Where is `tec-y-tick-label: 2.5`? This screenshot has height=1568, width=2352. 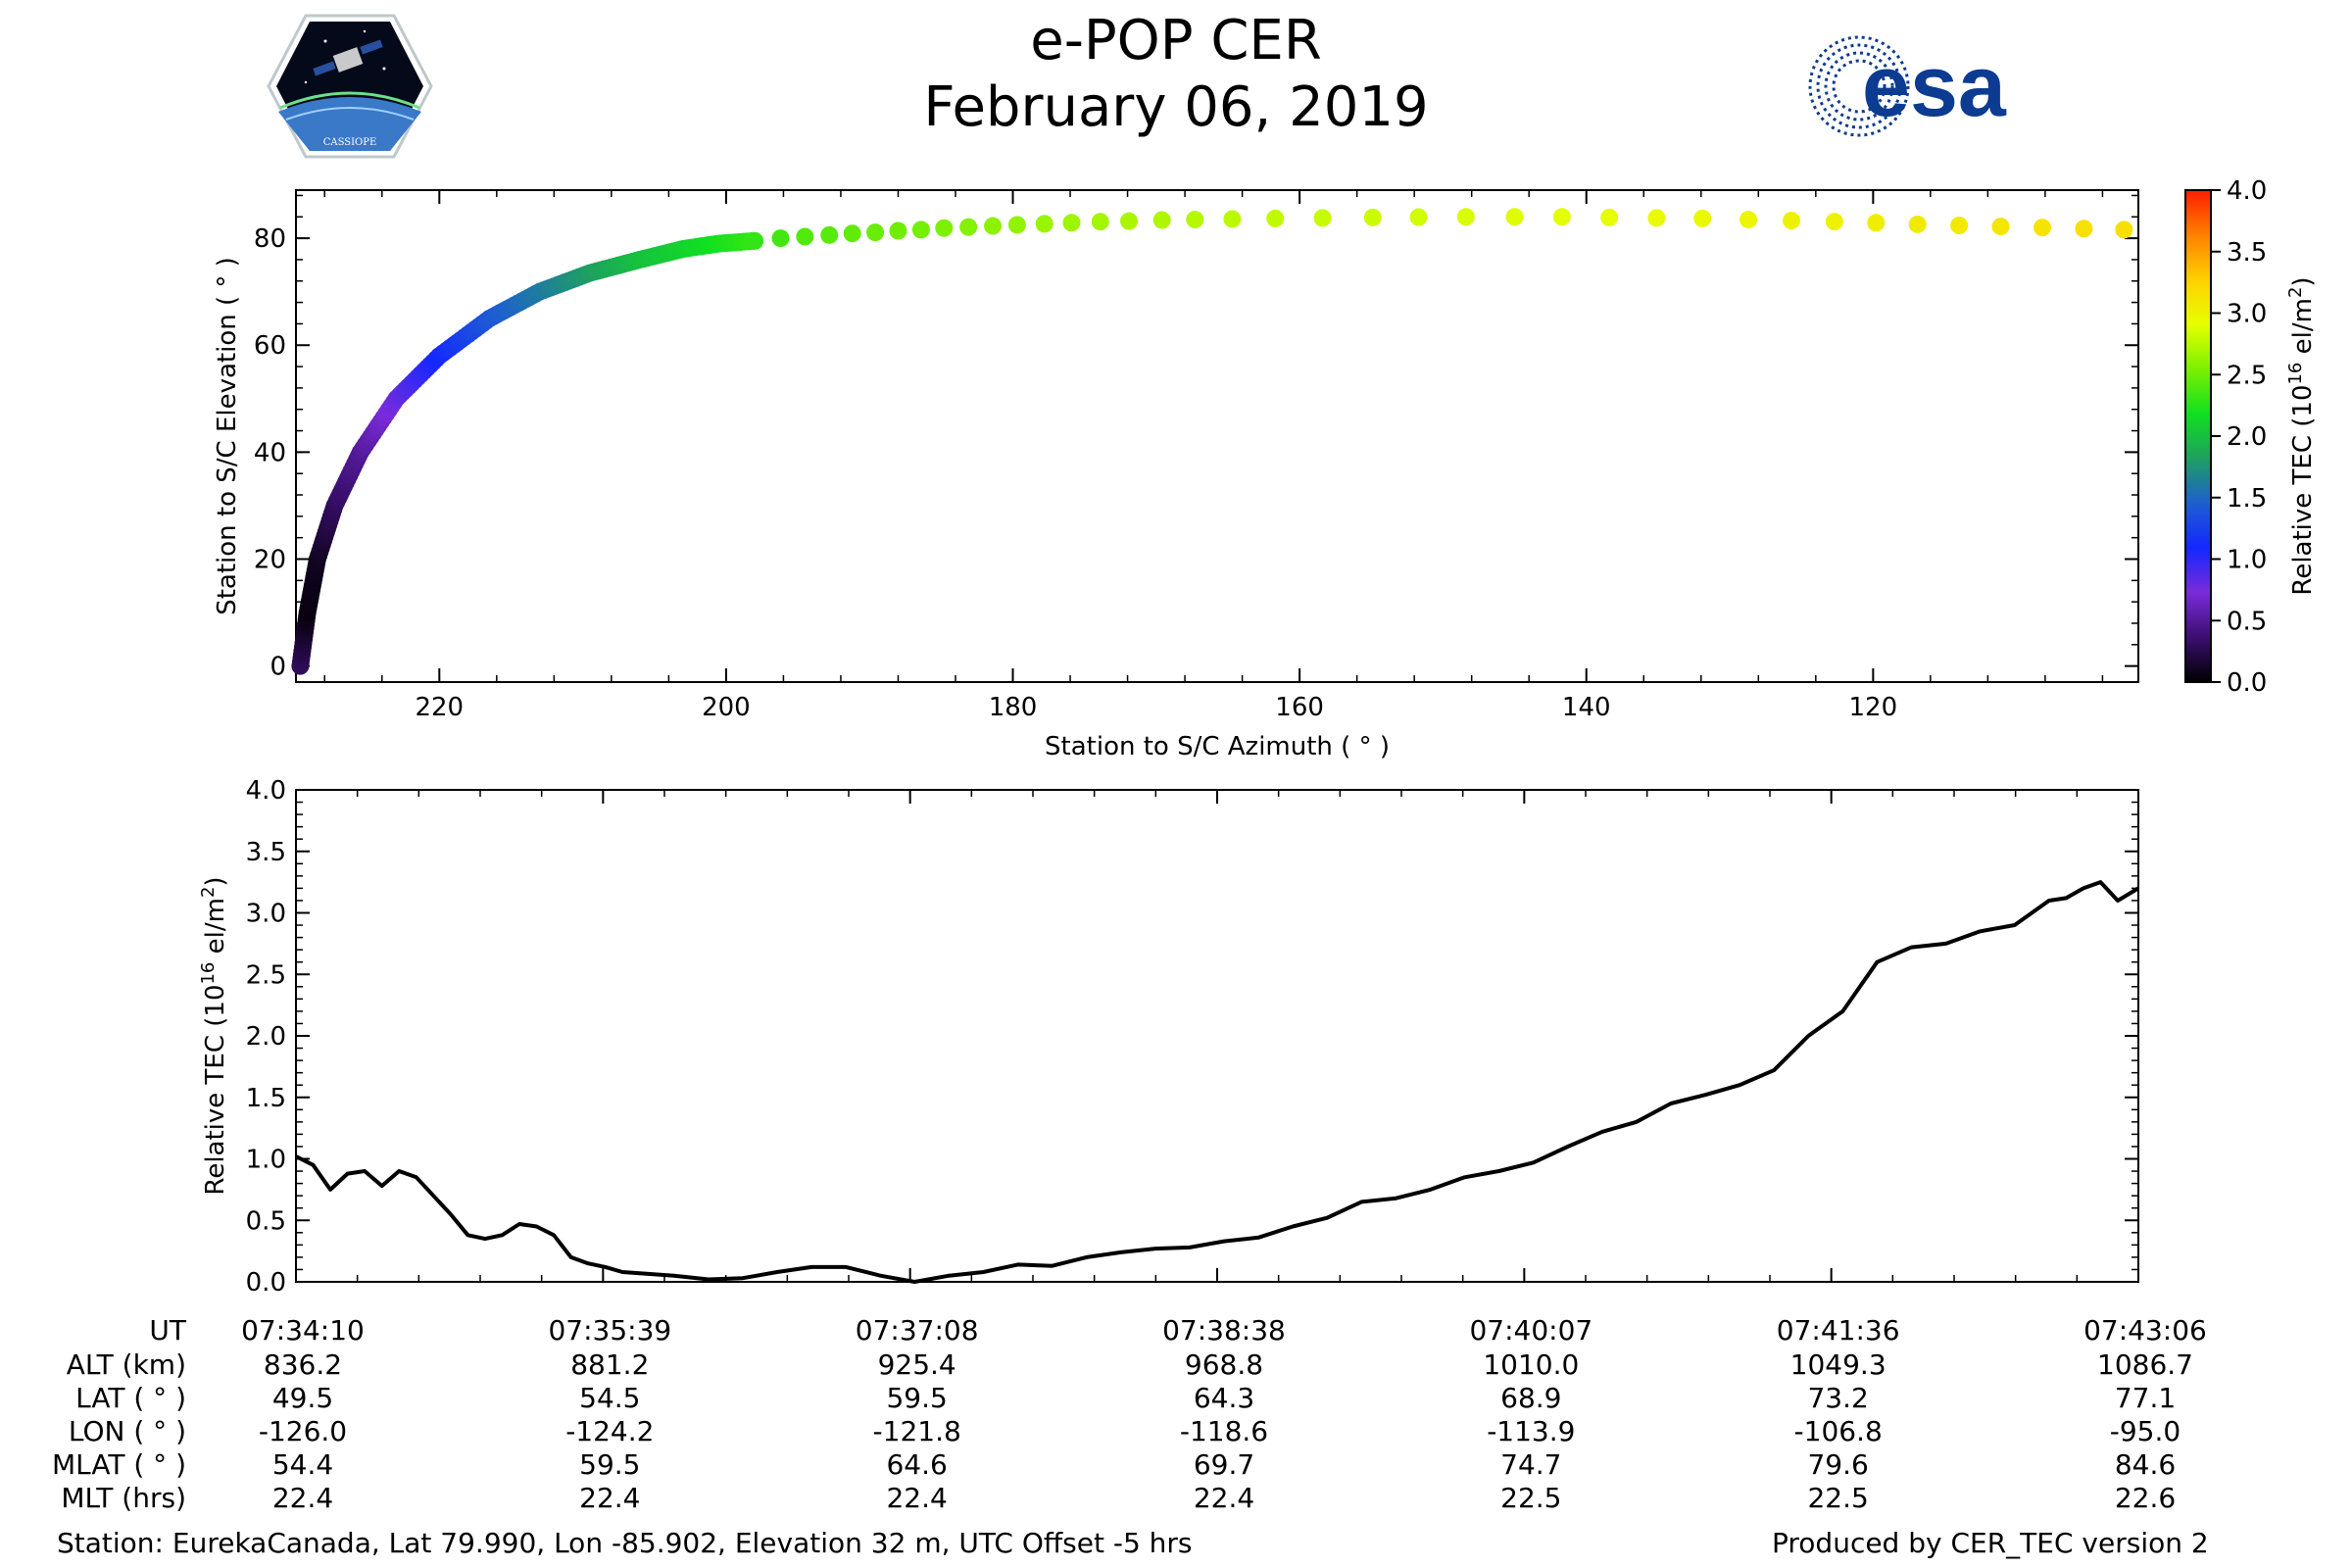
tec-y-tick-label: 2.5 is located at coordinates (266, 975).